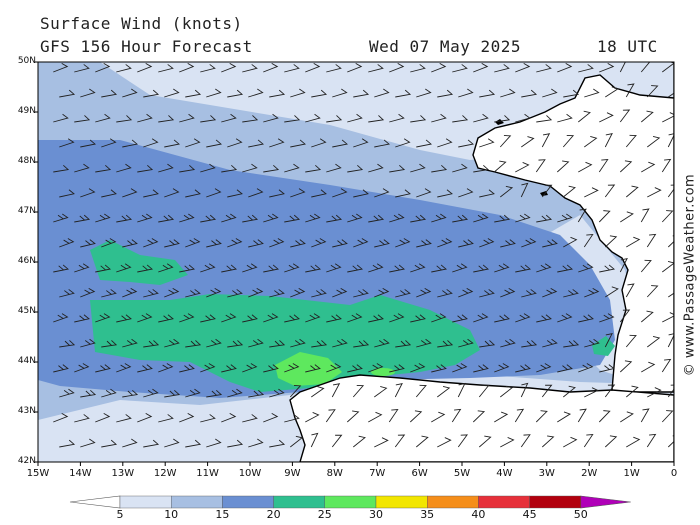 Image resolution: width=700 pixels, height=525 pixels. Describe the element at coordinates (462, 473) in the screenshot. I see `lon-label: 5W` at that location.